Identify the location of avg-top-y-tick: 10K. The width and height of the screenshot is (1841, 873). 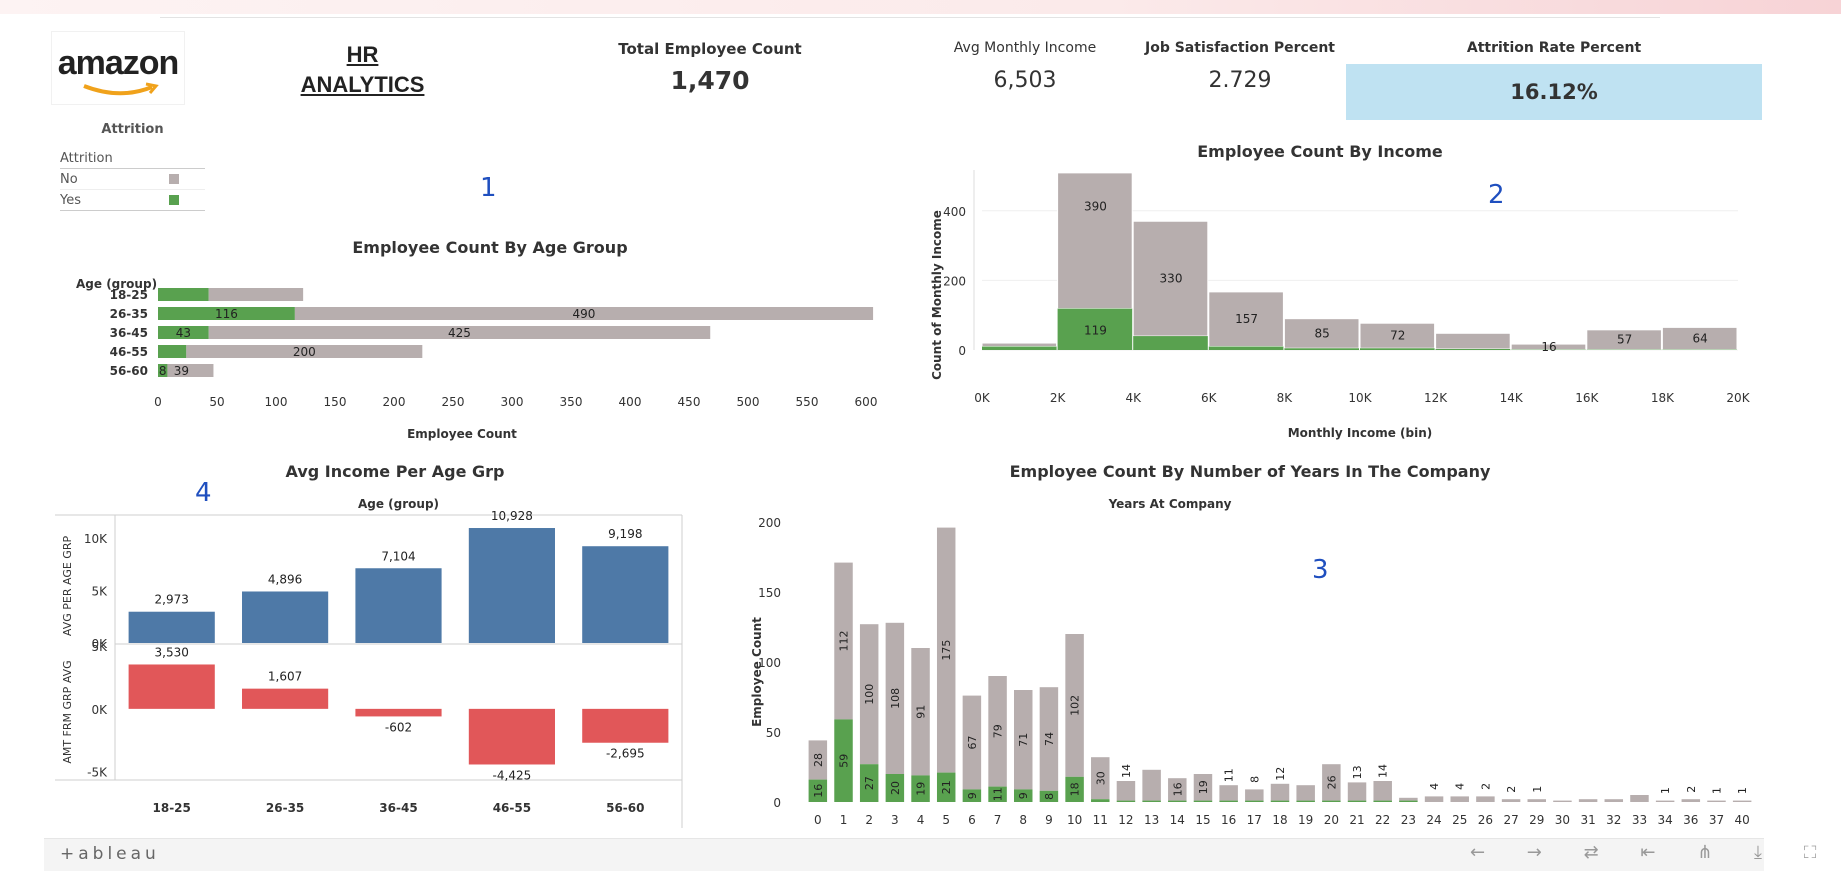
(96, 539).